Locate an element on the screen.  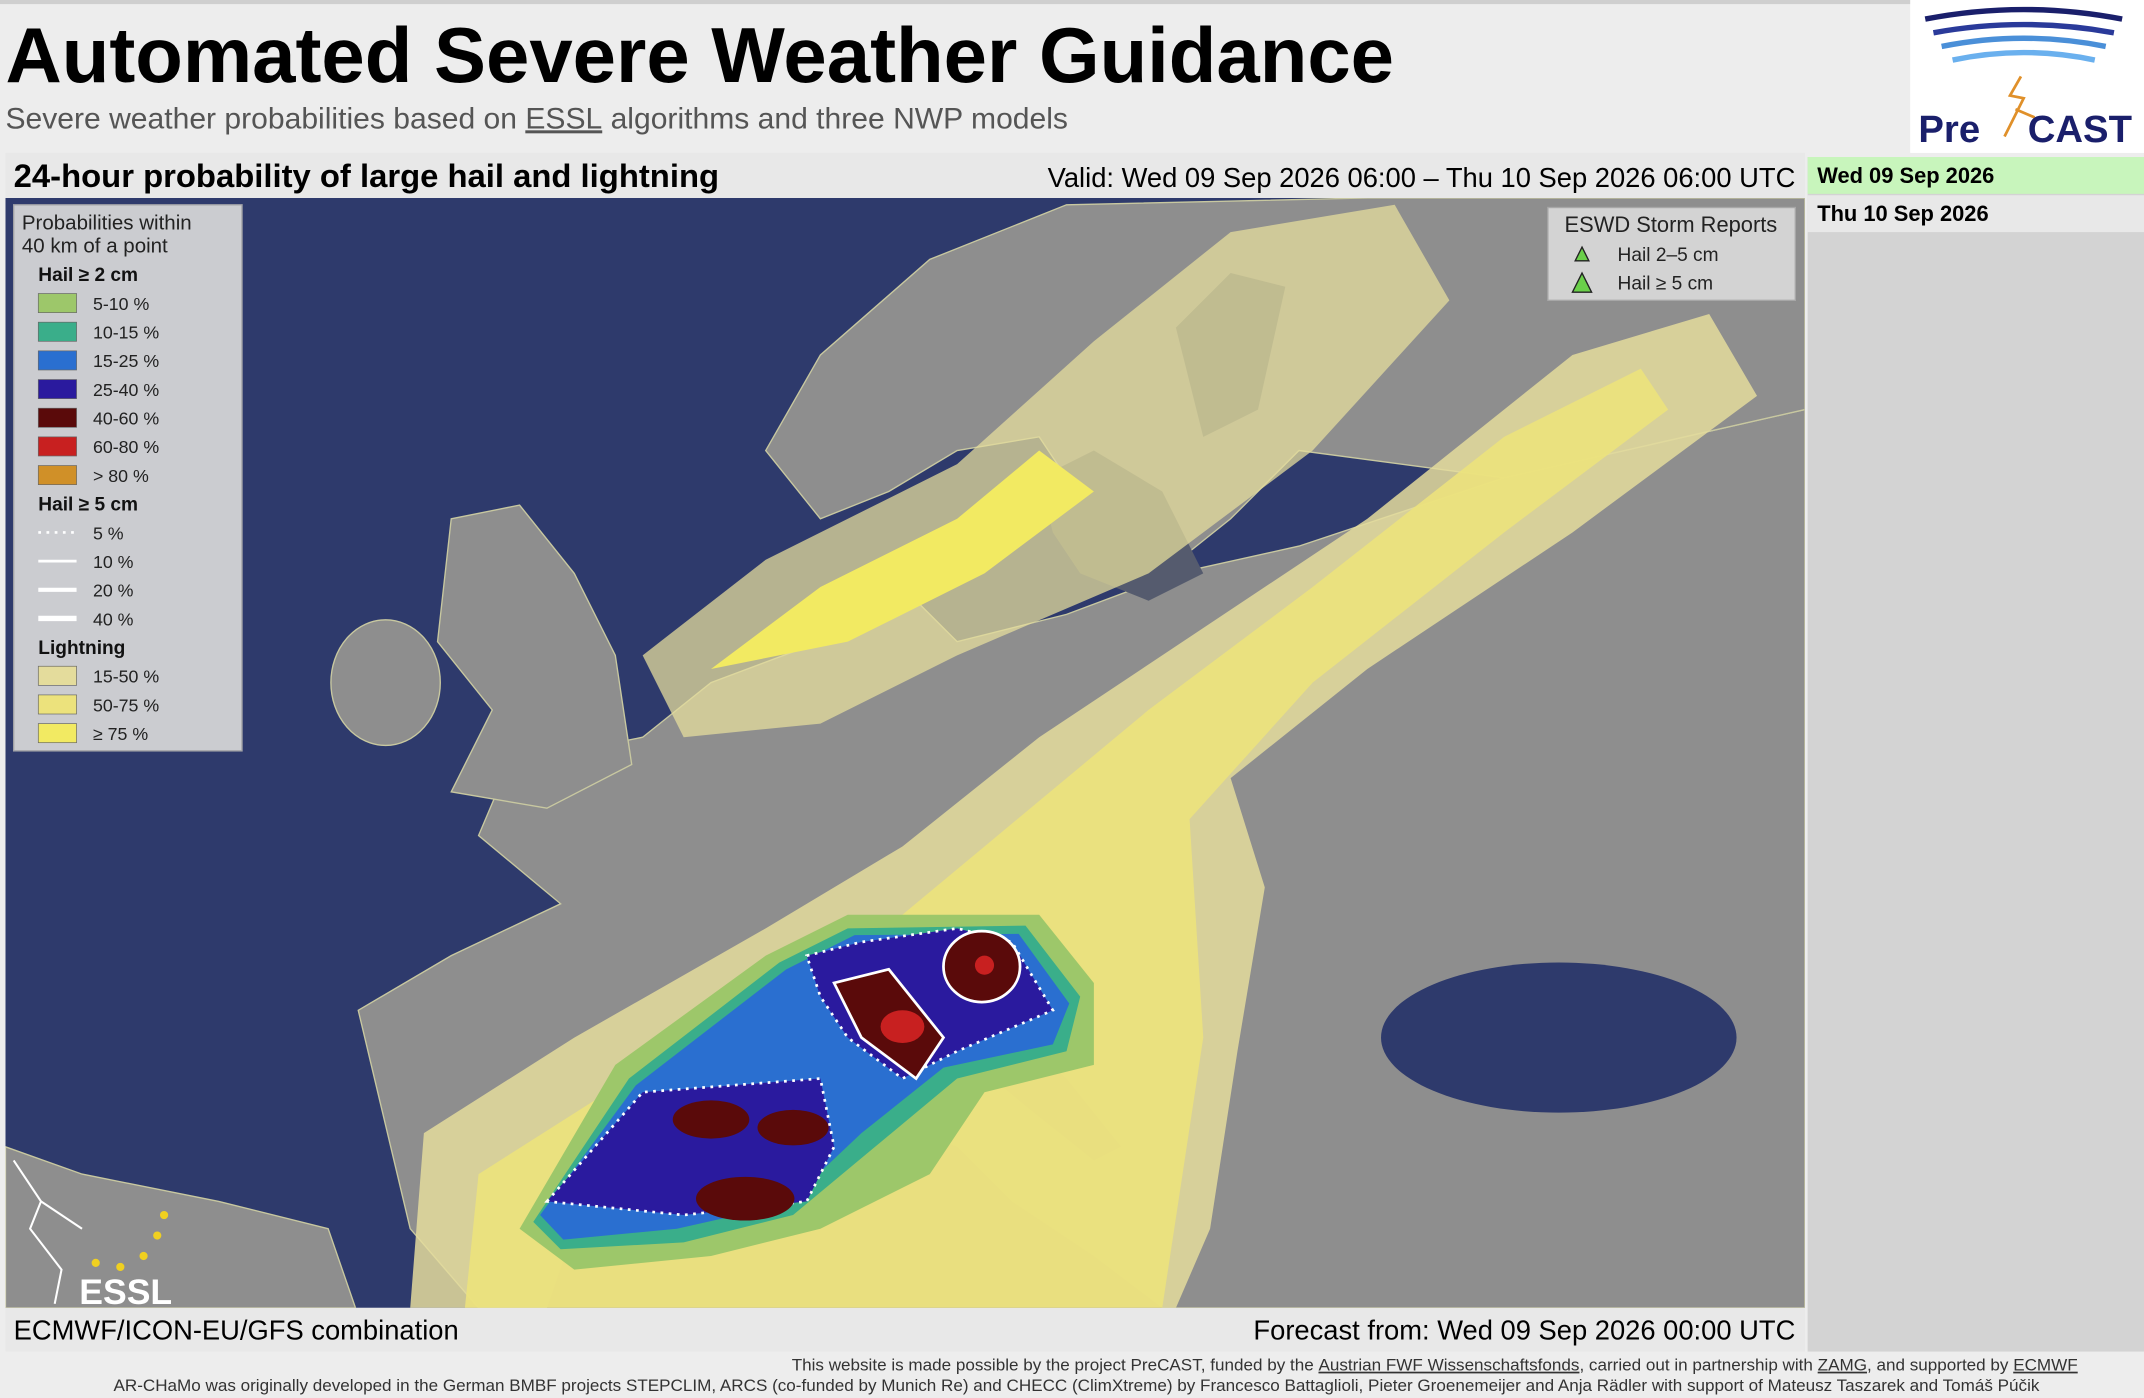
reports-box is located at coordinates (1672, 254).